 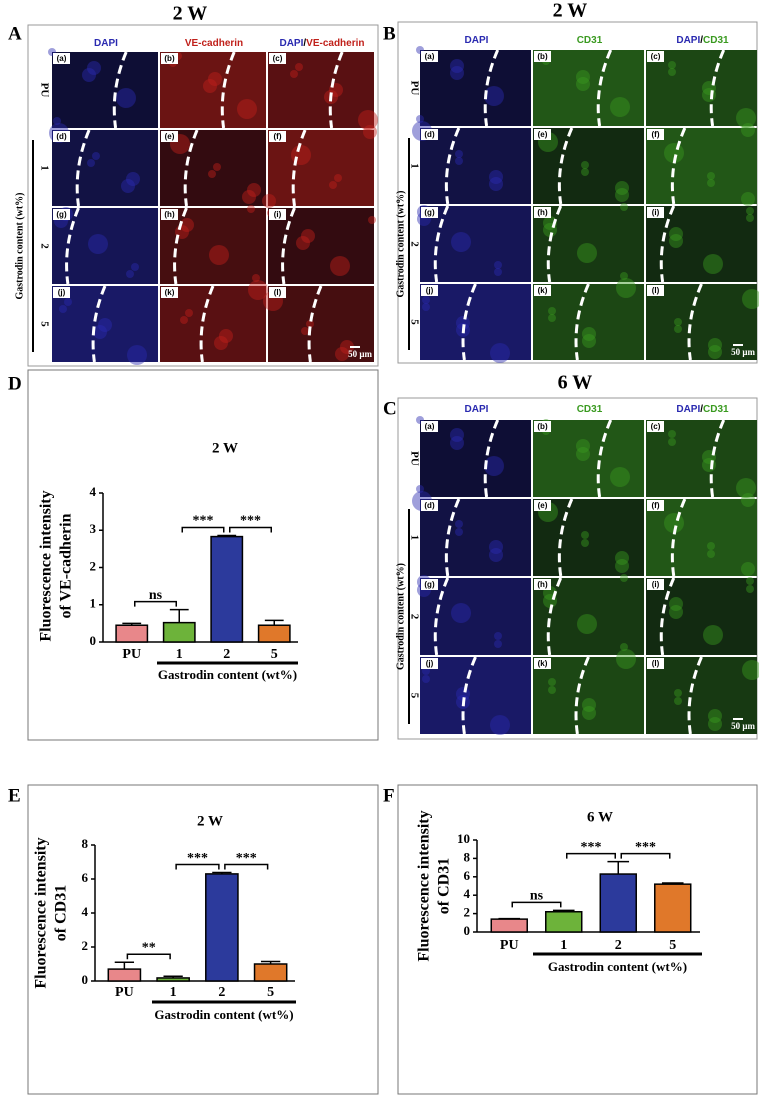 What do you see at coordinates (477, 409) in the screenshot?
I see `column-header: DAPI` at bounding box center [477, 409].